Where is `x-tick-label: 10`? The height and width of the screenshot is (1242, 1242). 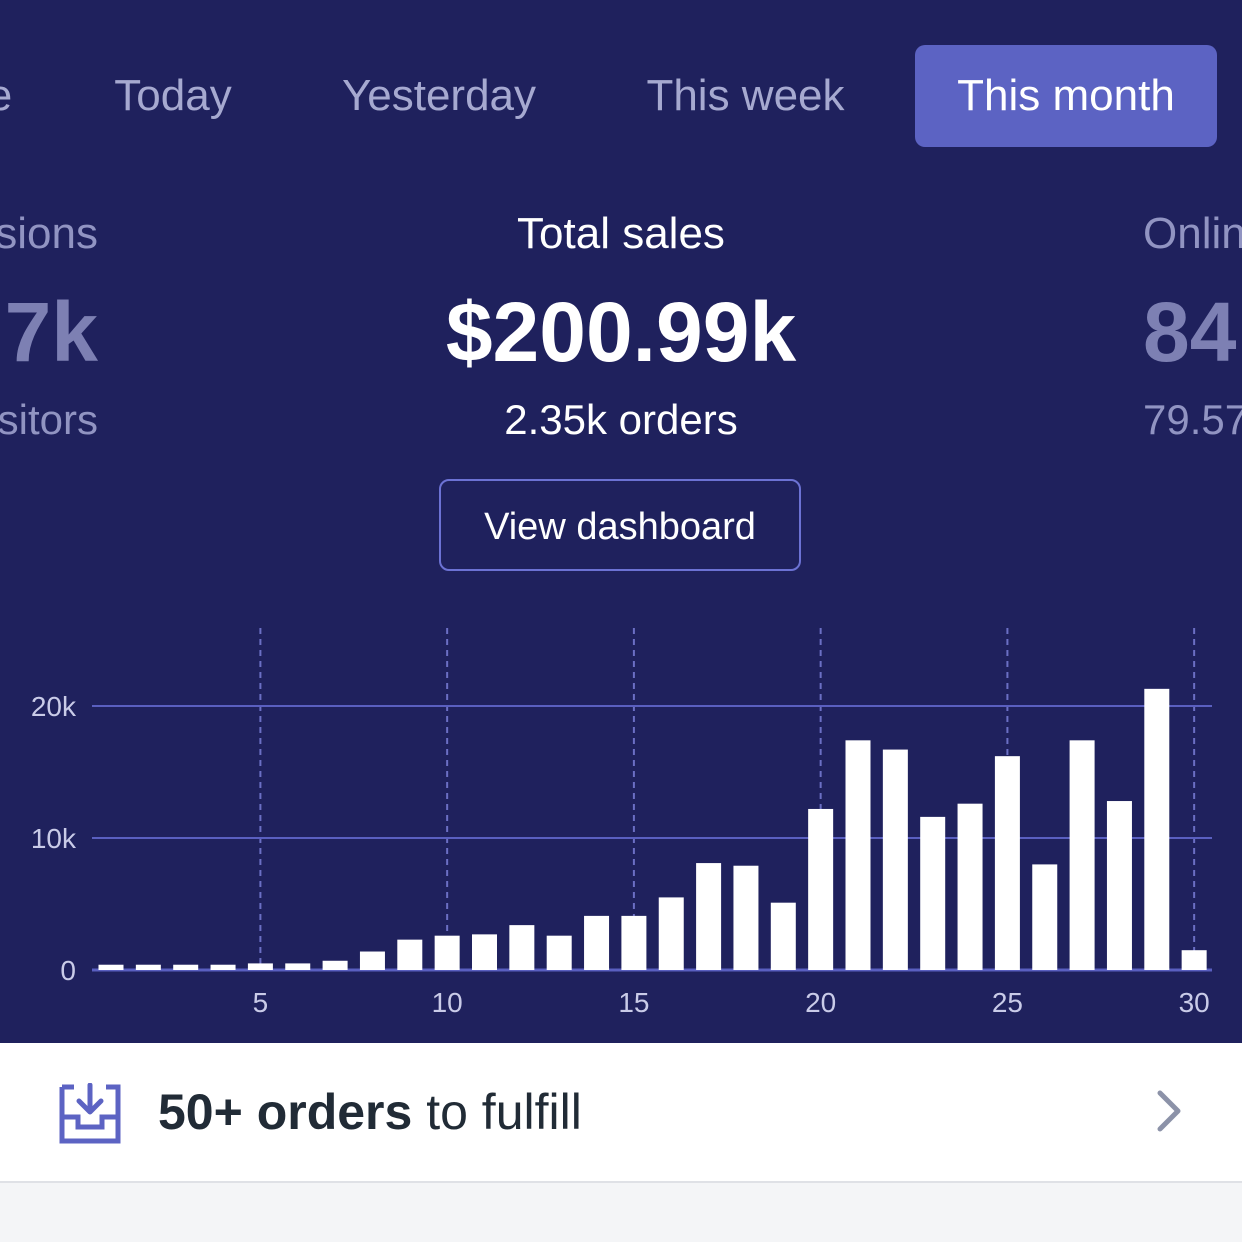
x-tick-label: 10 is located at coordinates (447, 1002).